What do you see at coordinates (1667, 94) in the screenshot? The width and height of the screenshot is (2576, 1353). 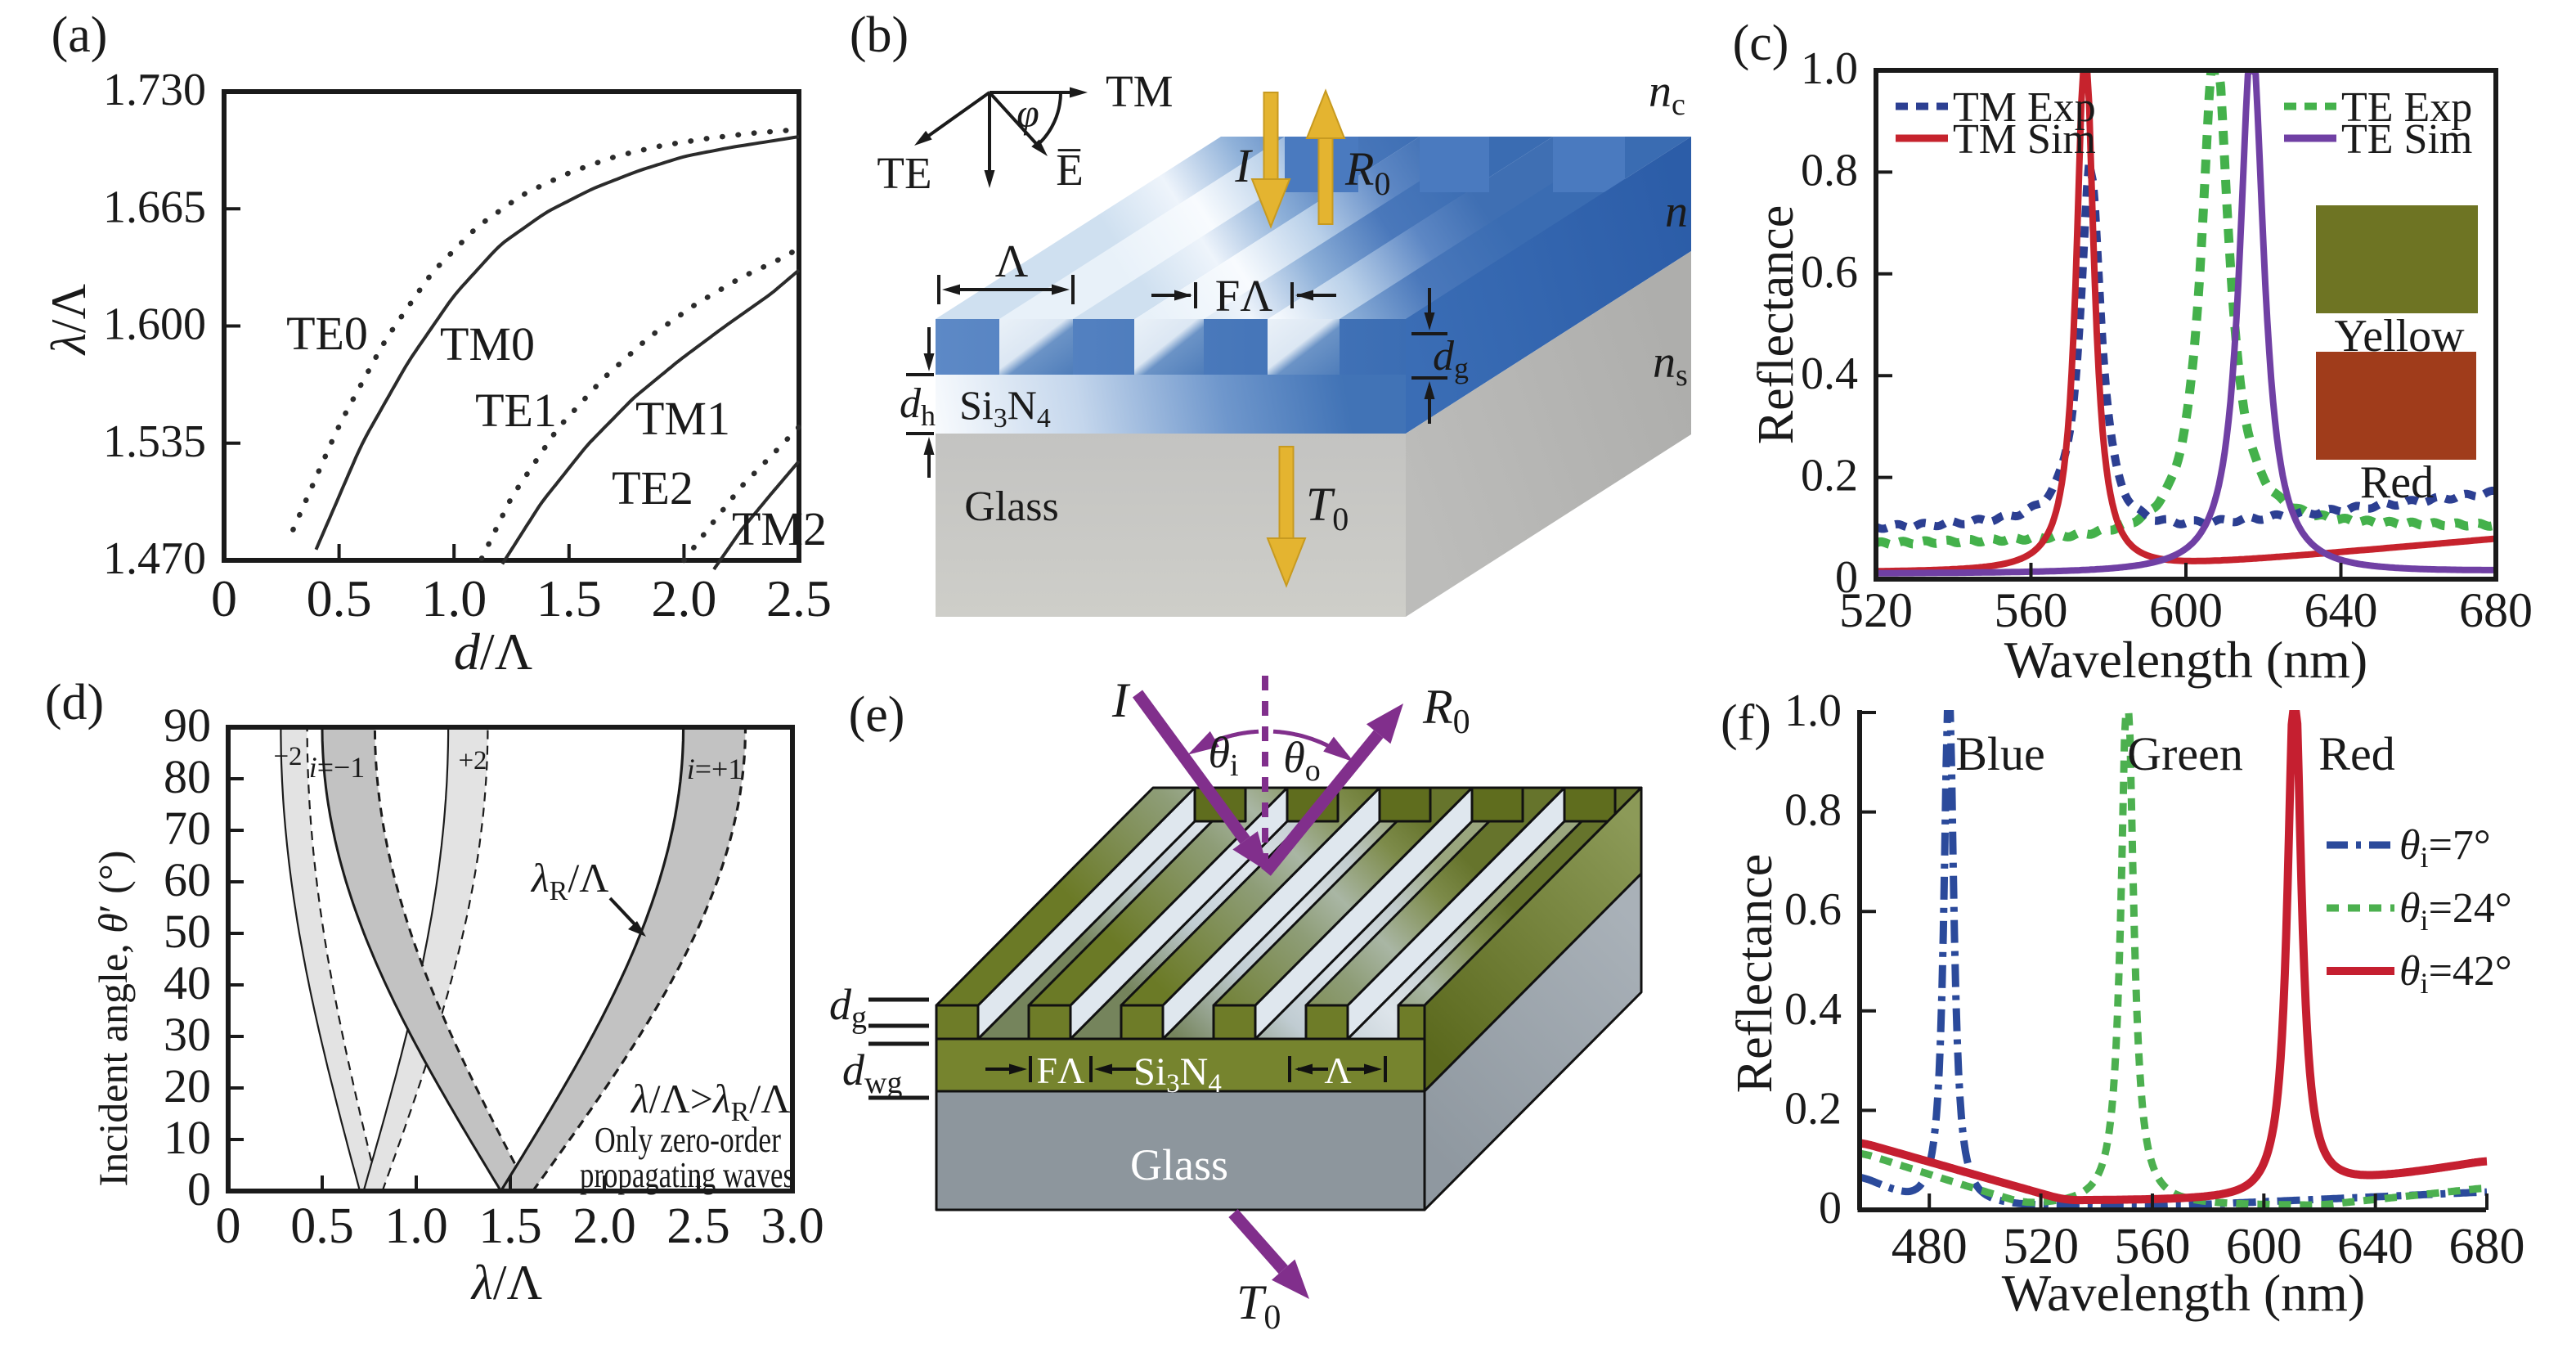 I see `svg-text: nc` at bounding box center [1667, 94].